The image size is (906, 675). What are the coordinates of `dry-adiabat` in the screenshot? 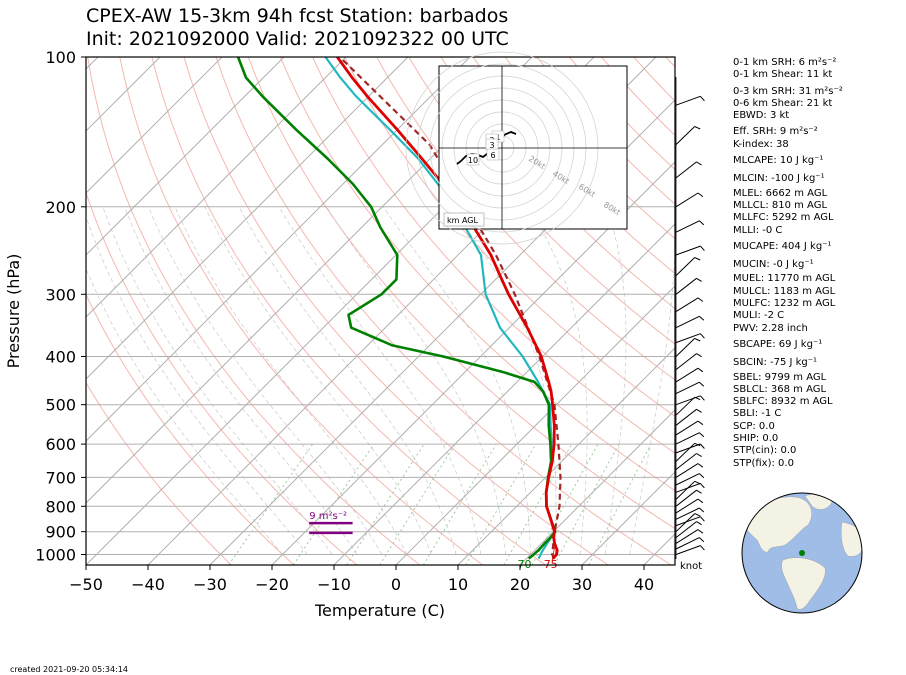 It's located at (159, 473).